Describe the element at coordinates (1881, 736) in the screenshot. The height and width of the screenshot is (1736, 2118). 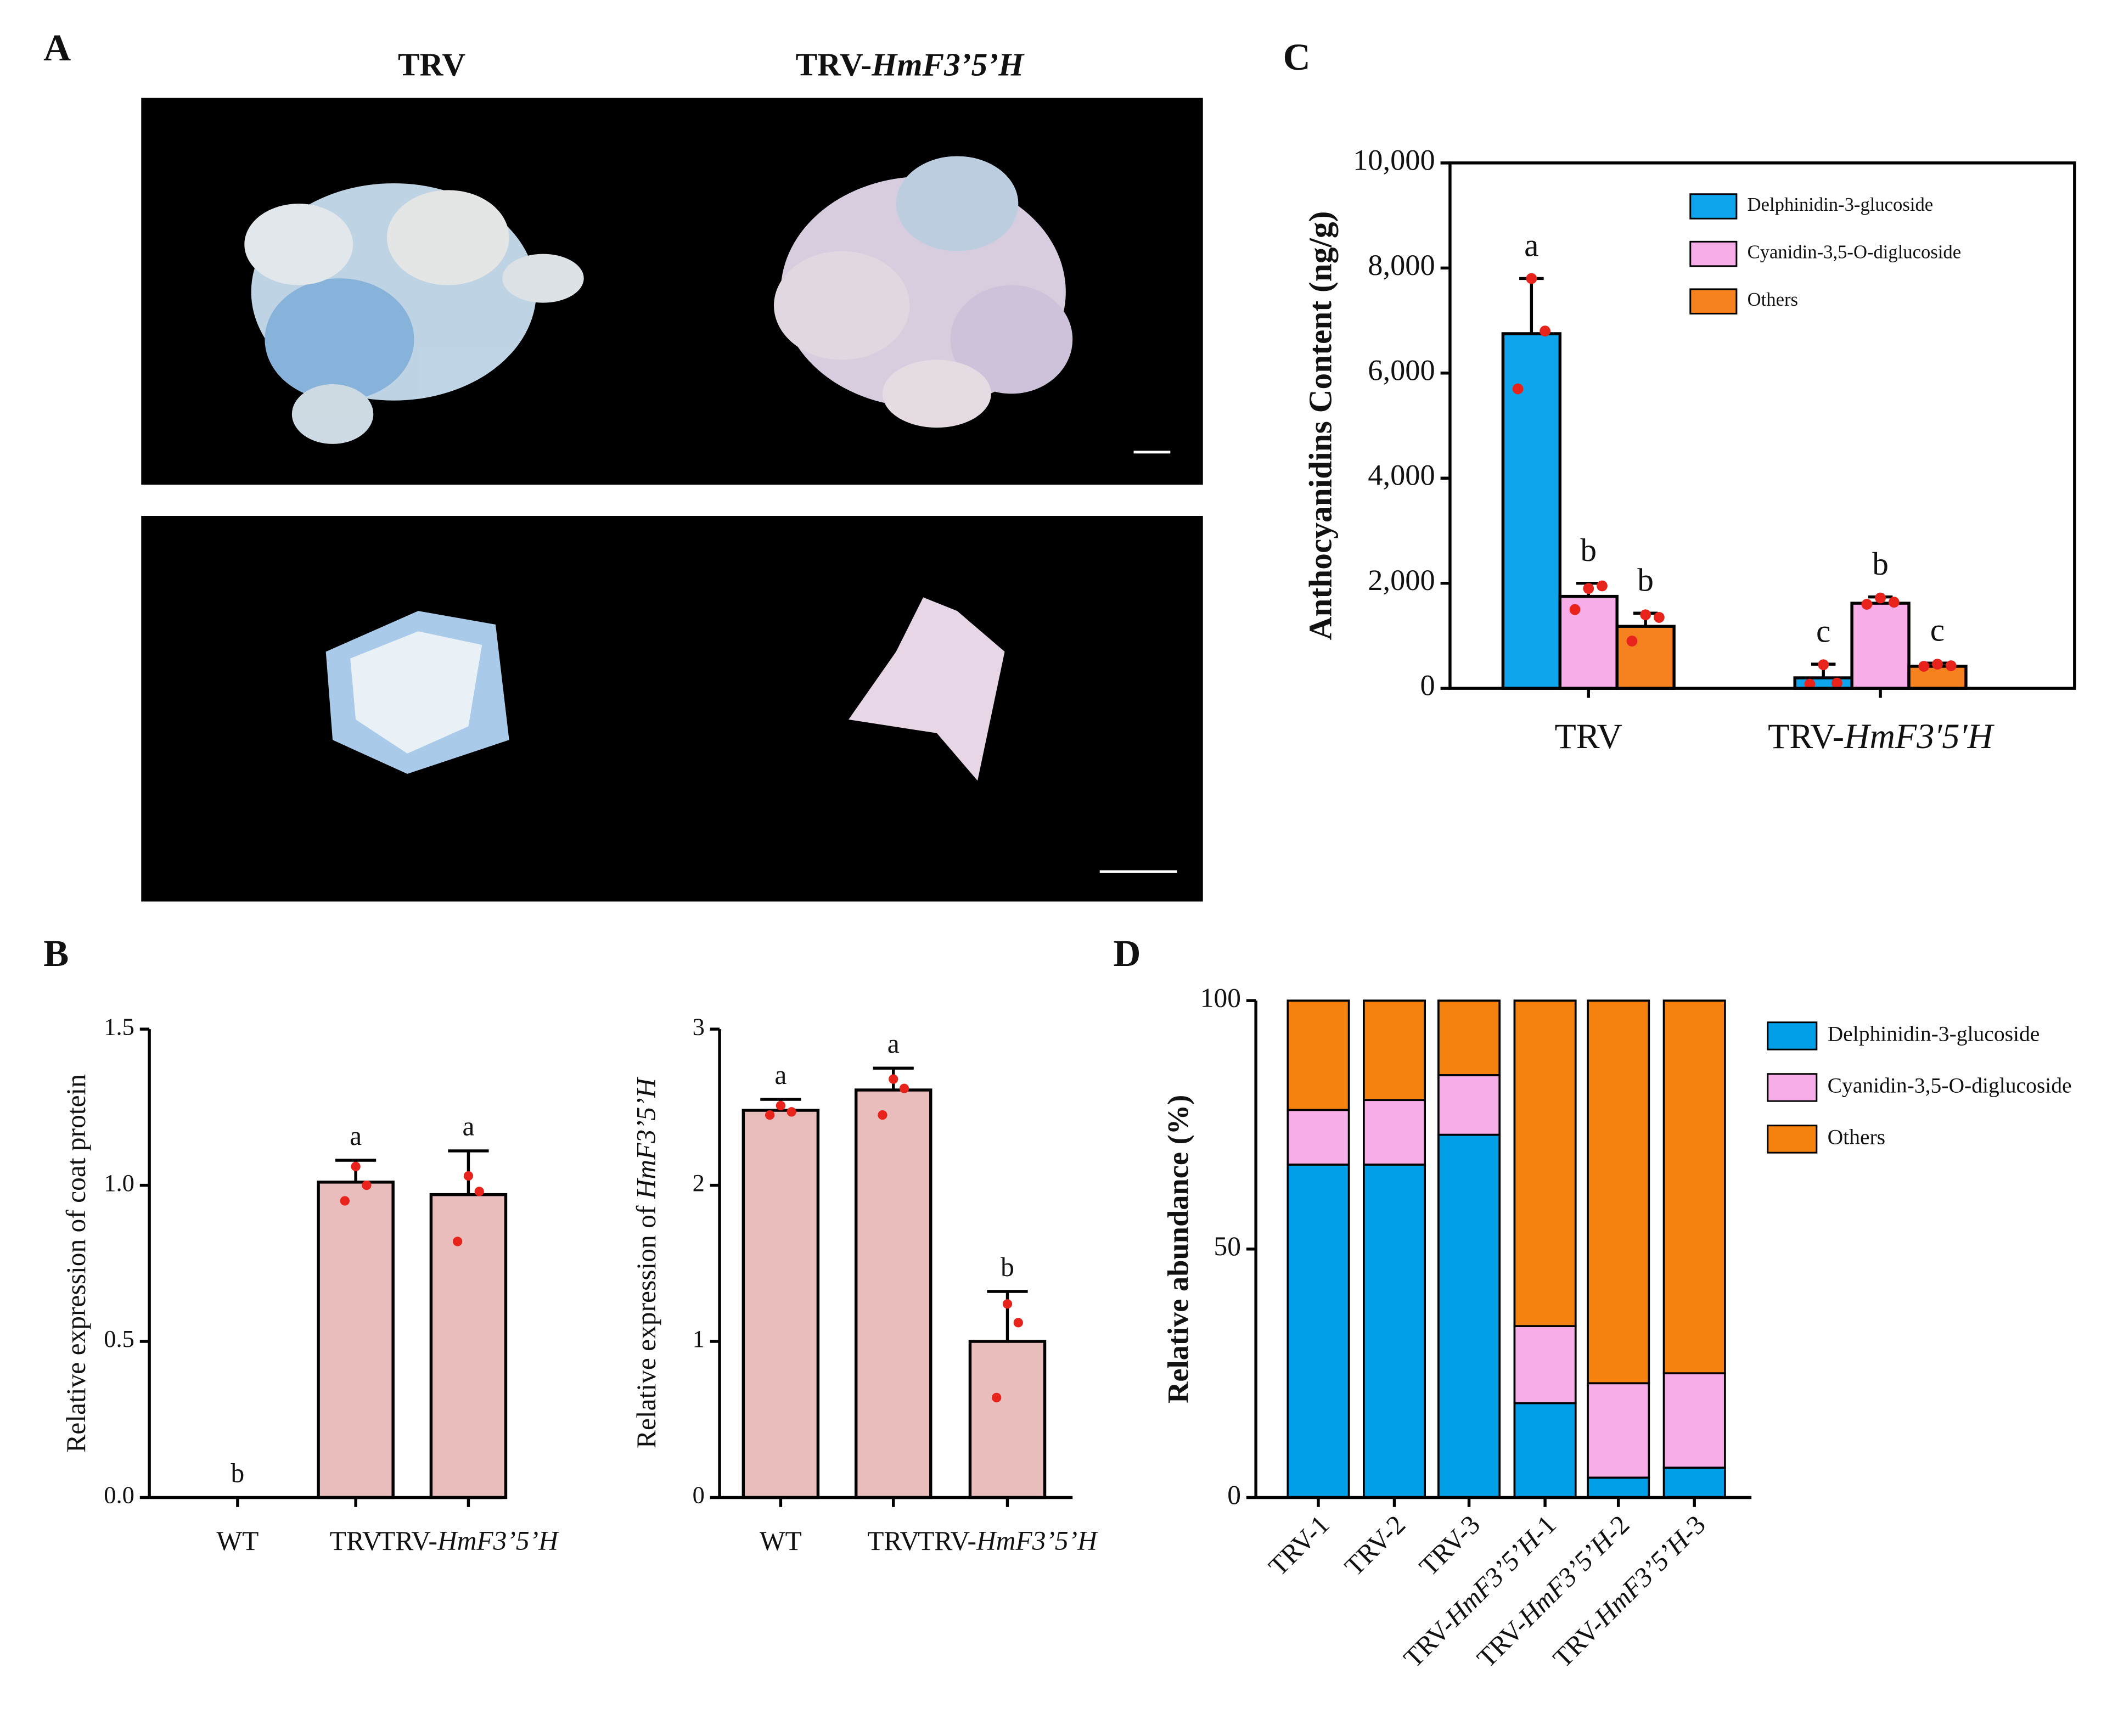
I see `x-tick-label: TRV-HmF3′5′H` at that location.